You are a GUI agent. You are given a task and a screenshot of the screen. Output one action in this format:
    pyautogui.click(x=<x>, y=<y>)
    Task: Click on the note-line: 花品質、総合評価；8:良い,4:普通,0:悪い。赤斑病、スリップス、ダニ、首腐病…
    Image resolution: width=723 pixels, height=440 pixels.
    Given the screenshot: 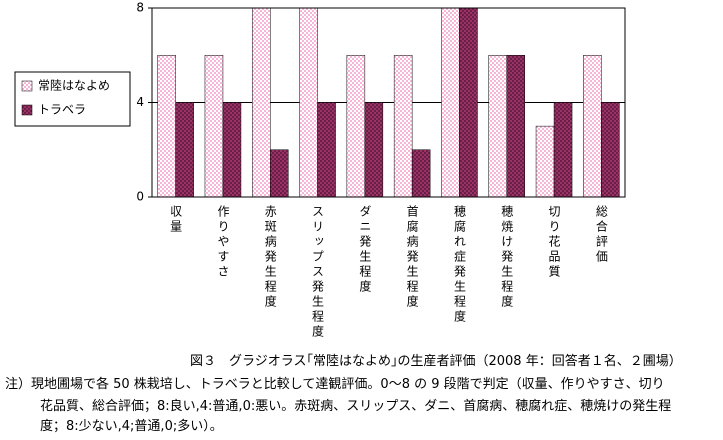 What is the action you would take?
    pyautogui.click(x=355, y=406)
    